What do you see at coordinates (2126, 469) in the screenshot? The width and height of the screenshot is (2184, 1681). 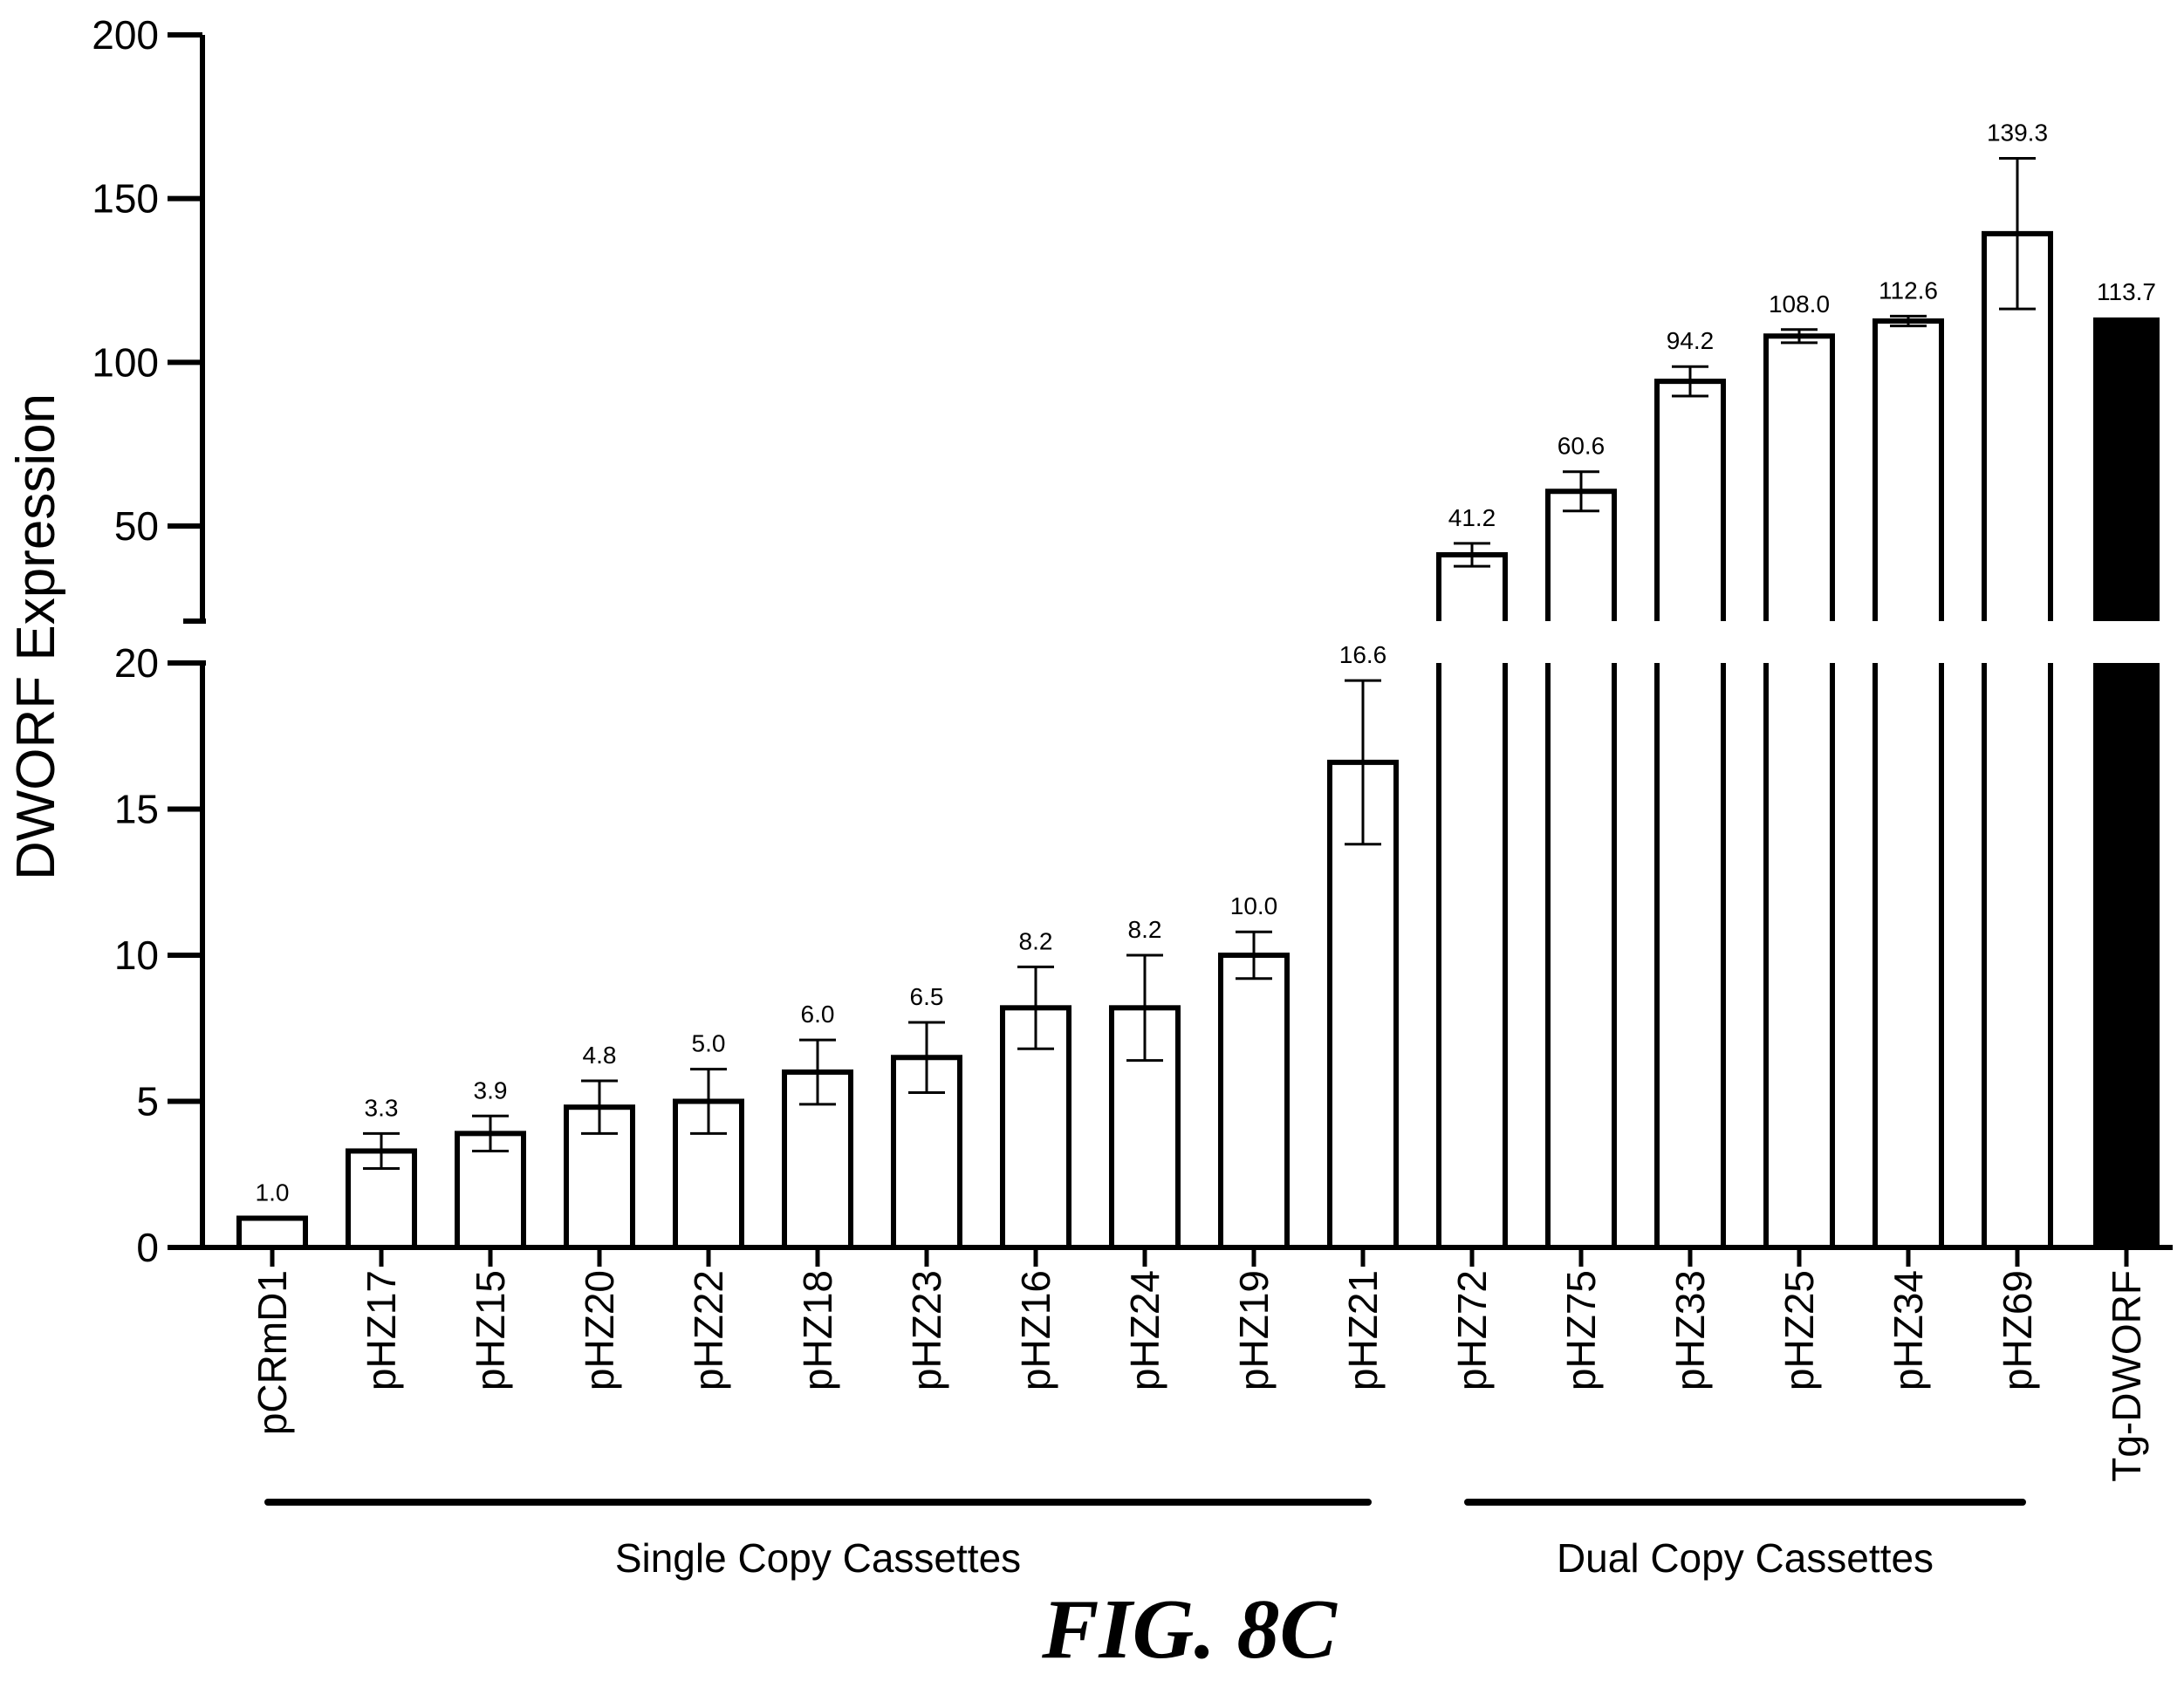 I see `bar-Tg-DWORF-upper` at bounding box center [2126, 469].